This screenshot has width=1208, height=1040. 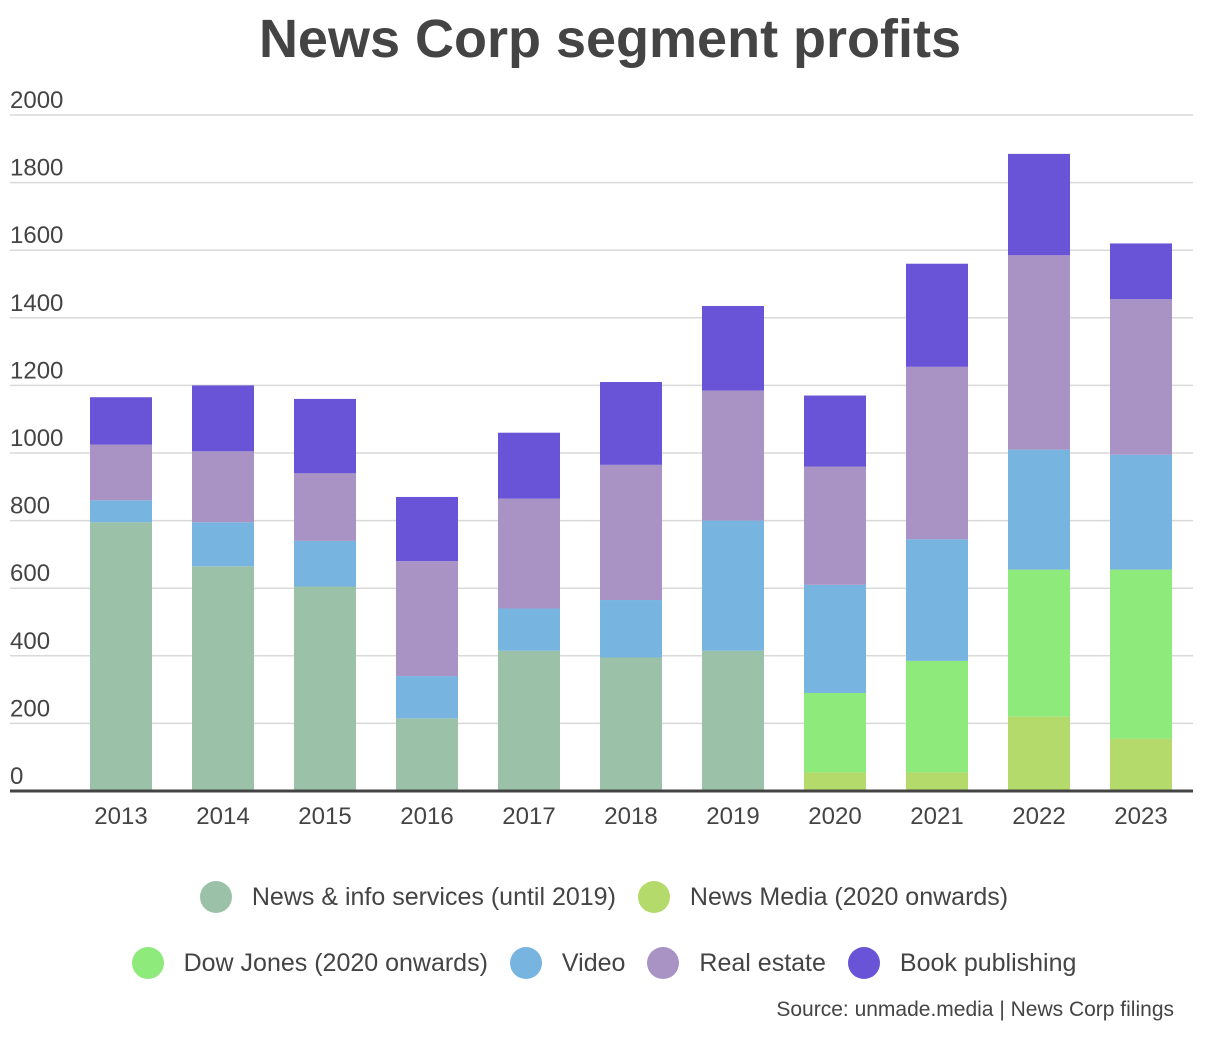 I want to click on x-tick-label: 2023, so click(x=1140, y=816).